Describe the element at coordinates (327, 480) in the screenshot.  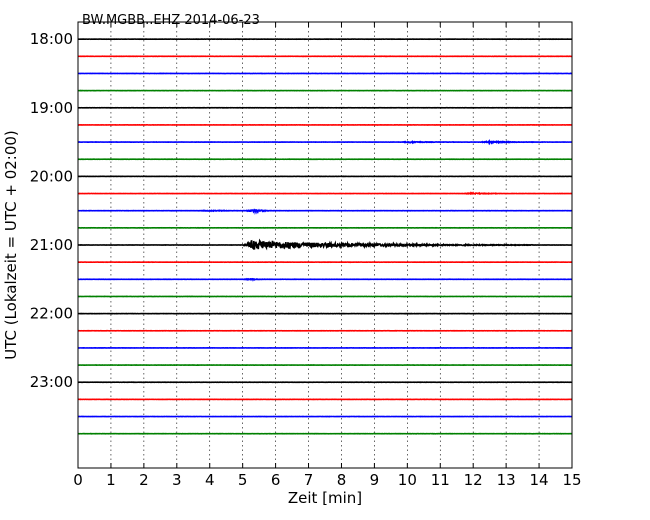
I see `x-tick-labels: 0 1 2 3 4 5 6 7 8 9 10 11 12 13 14 15` at that location.